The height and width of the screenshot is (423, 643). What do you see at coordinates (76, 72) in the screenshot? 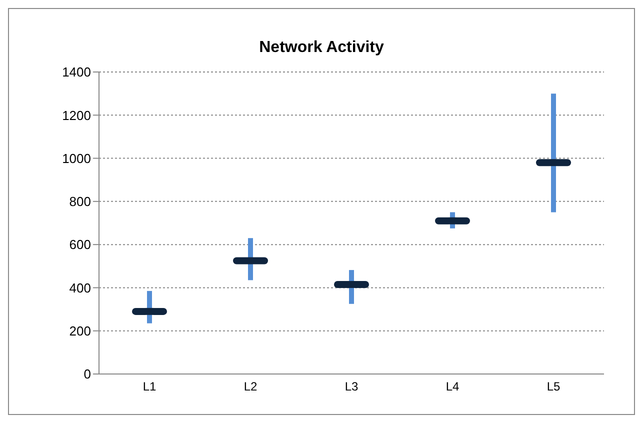
I see `y-tick-label: 1400` at bounding box center [76, 72].